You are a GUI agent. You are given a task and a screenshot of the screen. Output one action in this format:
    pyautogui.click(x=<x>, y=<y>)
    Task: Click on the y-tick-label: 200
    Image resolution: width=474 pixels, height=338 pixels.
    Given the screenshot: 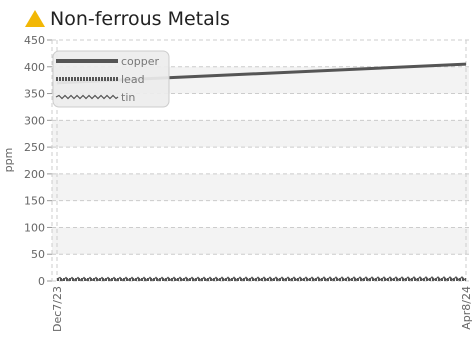 What is the action you would take?
    pyautogui.click(x=34, y=174)
    